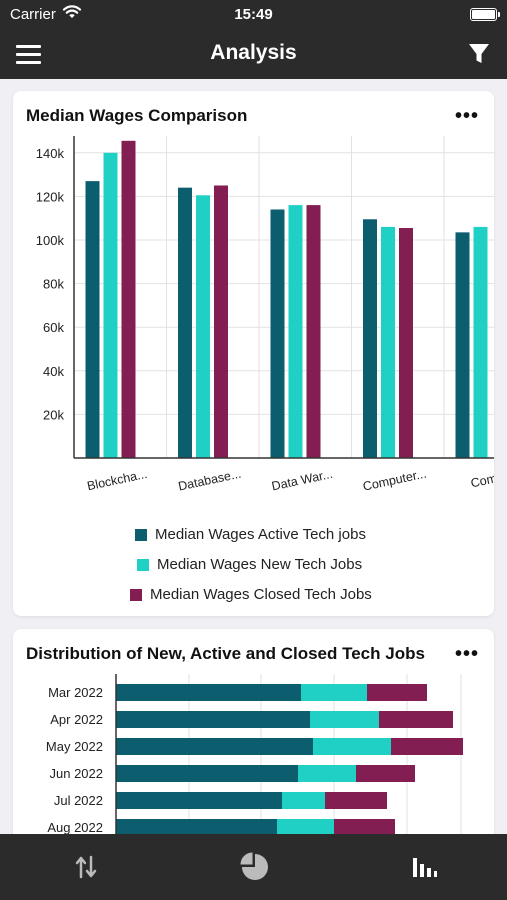 Image resolution: width=507 pixels, height=900 pixels. I want to click on wifi-icon, so click(72, 11).